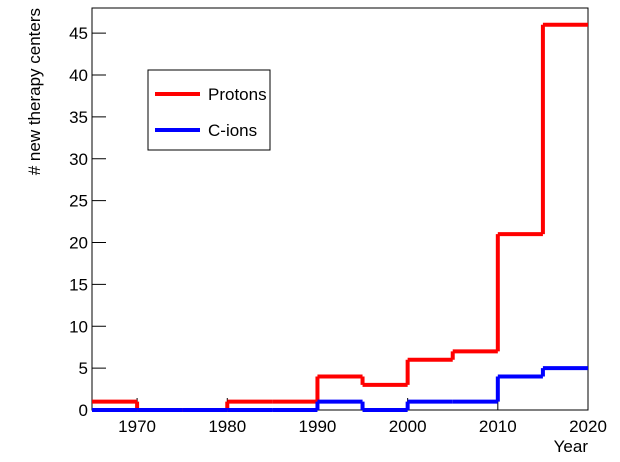  Describe the element at coordinates (137, 426) in the screenshot. I see `x-tick-label: 1970` at that location.